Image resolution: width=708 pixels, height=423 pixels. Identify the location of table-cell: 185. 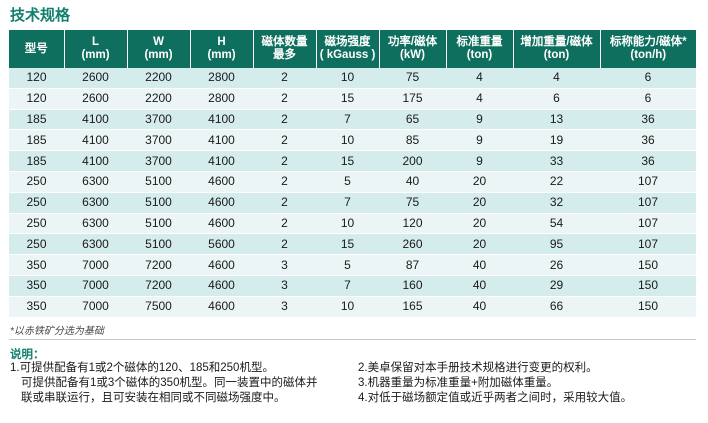
(36, 120).